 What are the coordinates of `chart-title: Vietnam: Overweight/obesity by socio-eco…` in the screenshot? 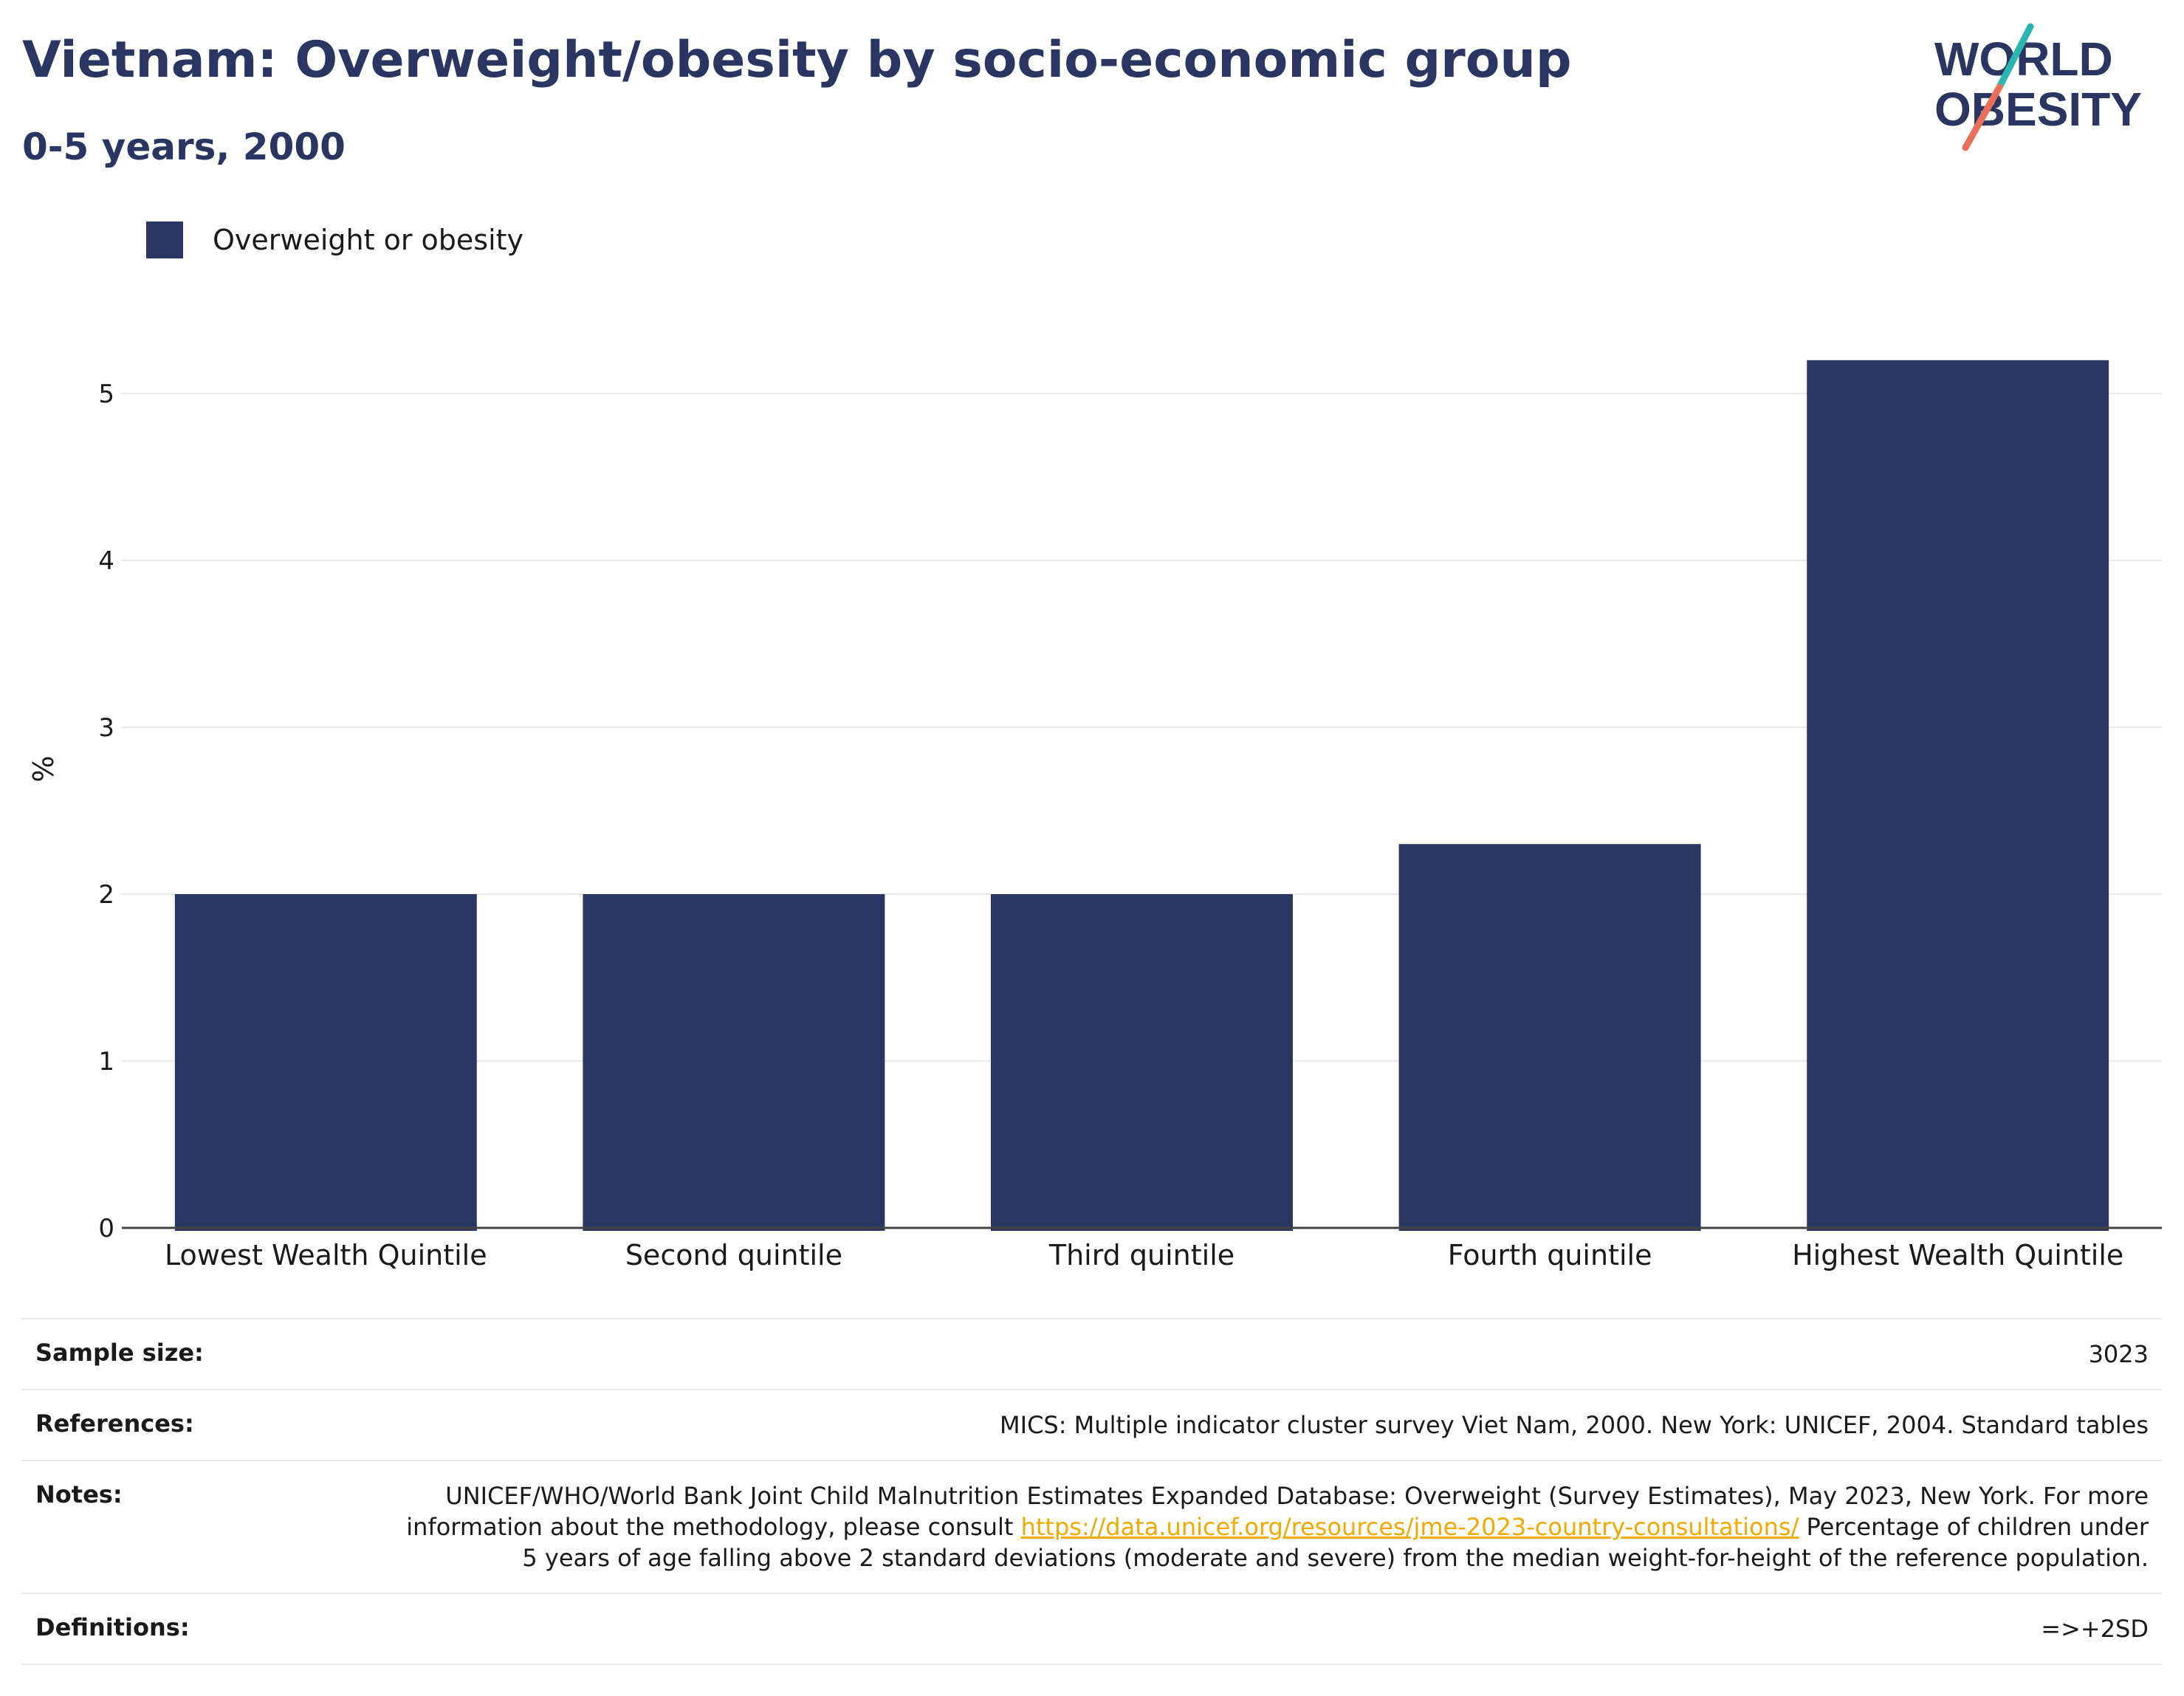 It's located at (797, 60).